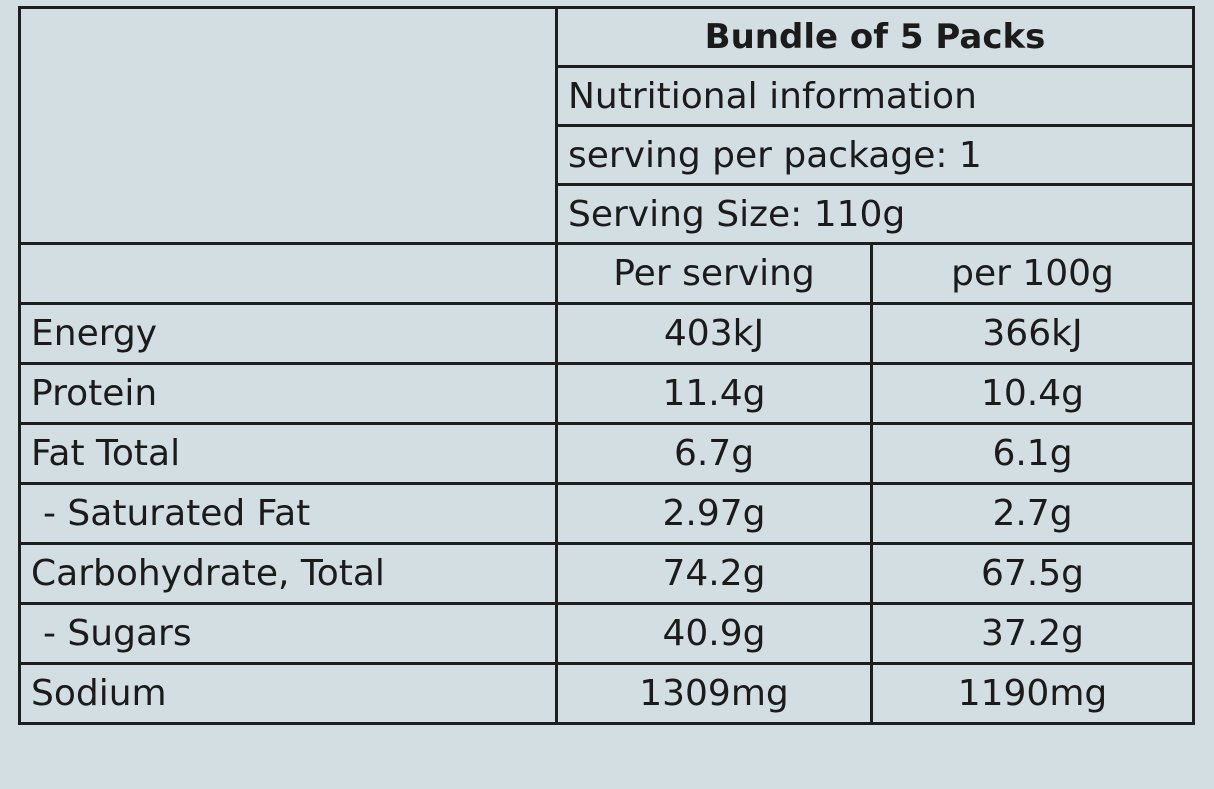 The width and height of the screenshot is (1214, 789). I want to click on per-serving-value: 2.97g, so click(714, 513).